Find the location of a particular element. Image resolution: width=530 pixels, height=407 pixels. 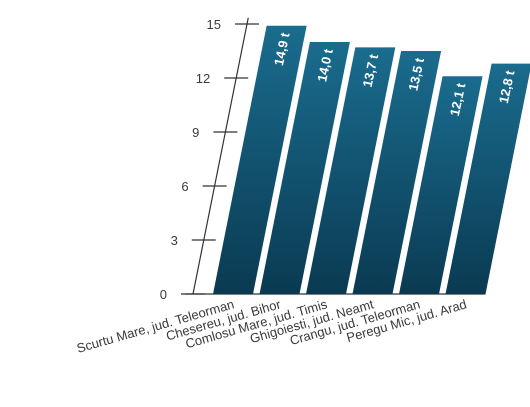

y-tick-label: 15 is located at coordinates (214, 24).